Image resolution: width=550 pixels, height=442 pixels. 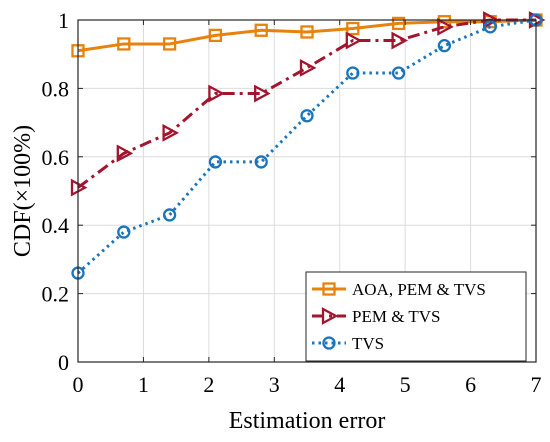 I want to click on legend-label: PEM & TVS, so click(x=396, y=316).